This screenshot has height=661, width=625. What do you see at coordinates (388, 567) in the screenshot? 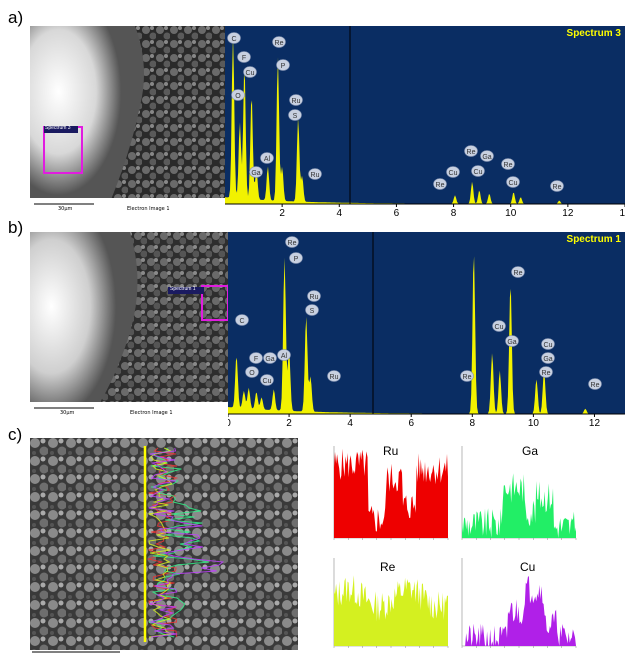
I see `map-label-re: Re` at bounding box center [388, 567].